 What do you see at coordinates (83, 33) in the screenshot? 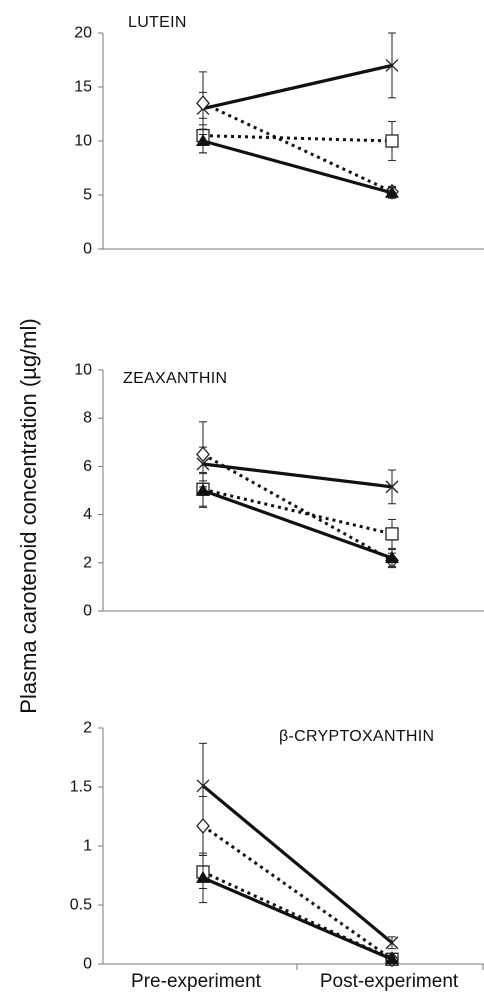
I see `y-tick-label: 20` at bounding box center [83, 33].